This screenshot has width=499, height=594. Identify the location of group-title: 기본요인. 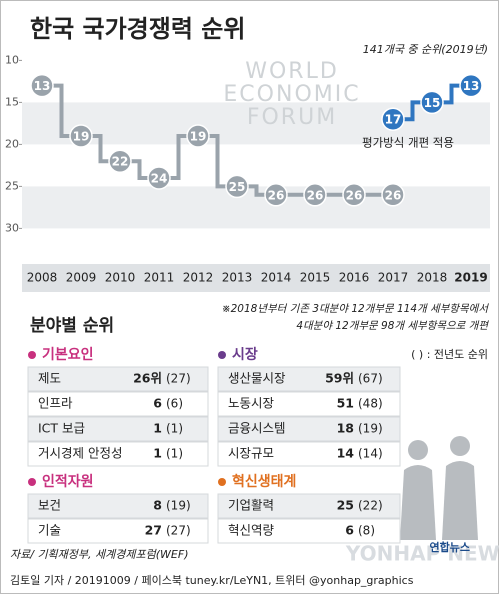
(68, 354).